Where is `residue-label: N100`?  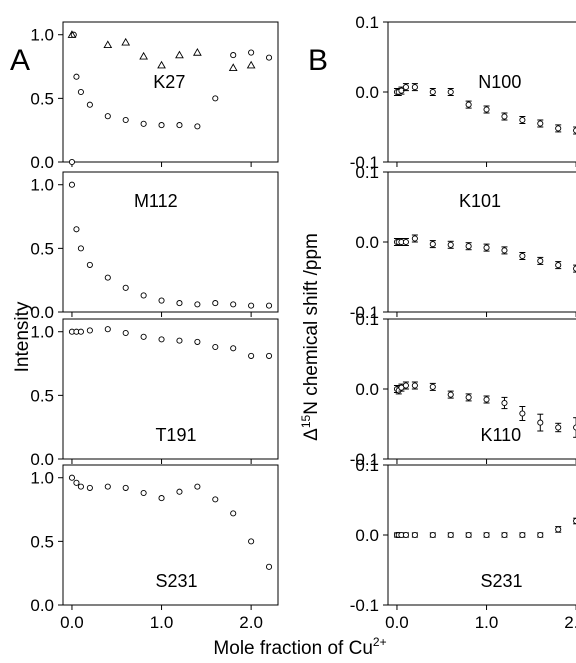 residue-label: N100 is located at coordinates (499, 82).